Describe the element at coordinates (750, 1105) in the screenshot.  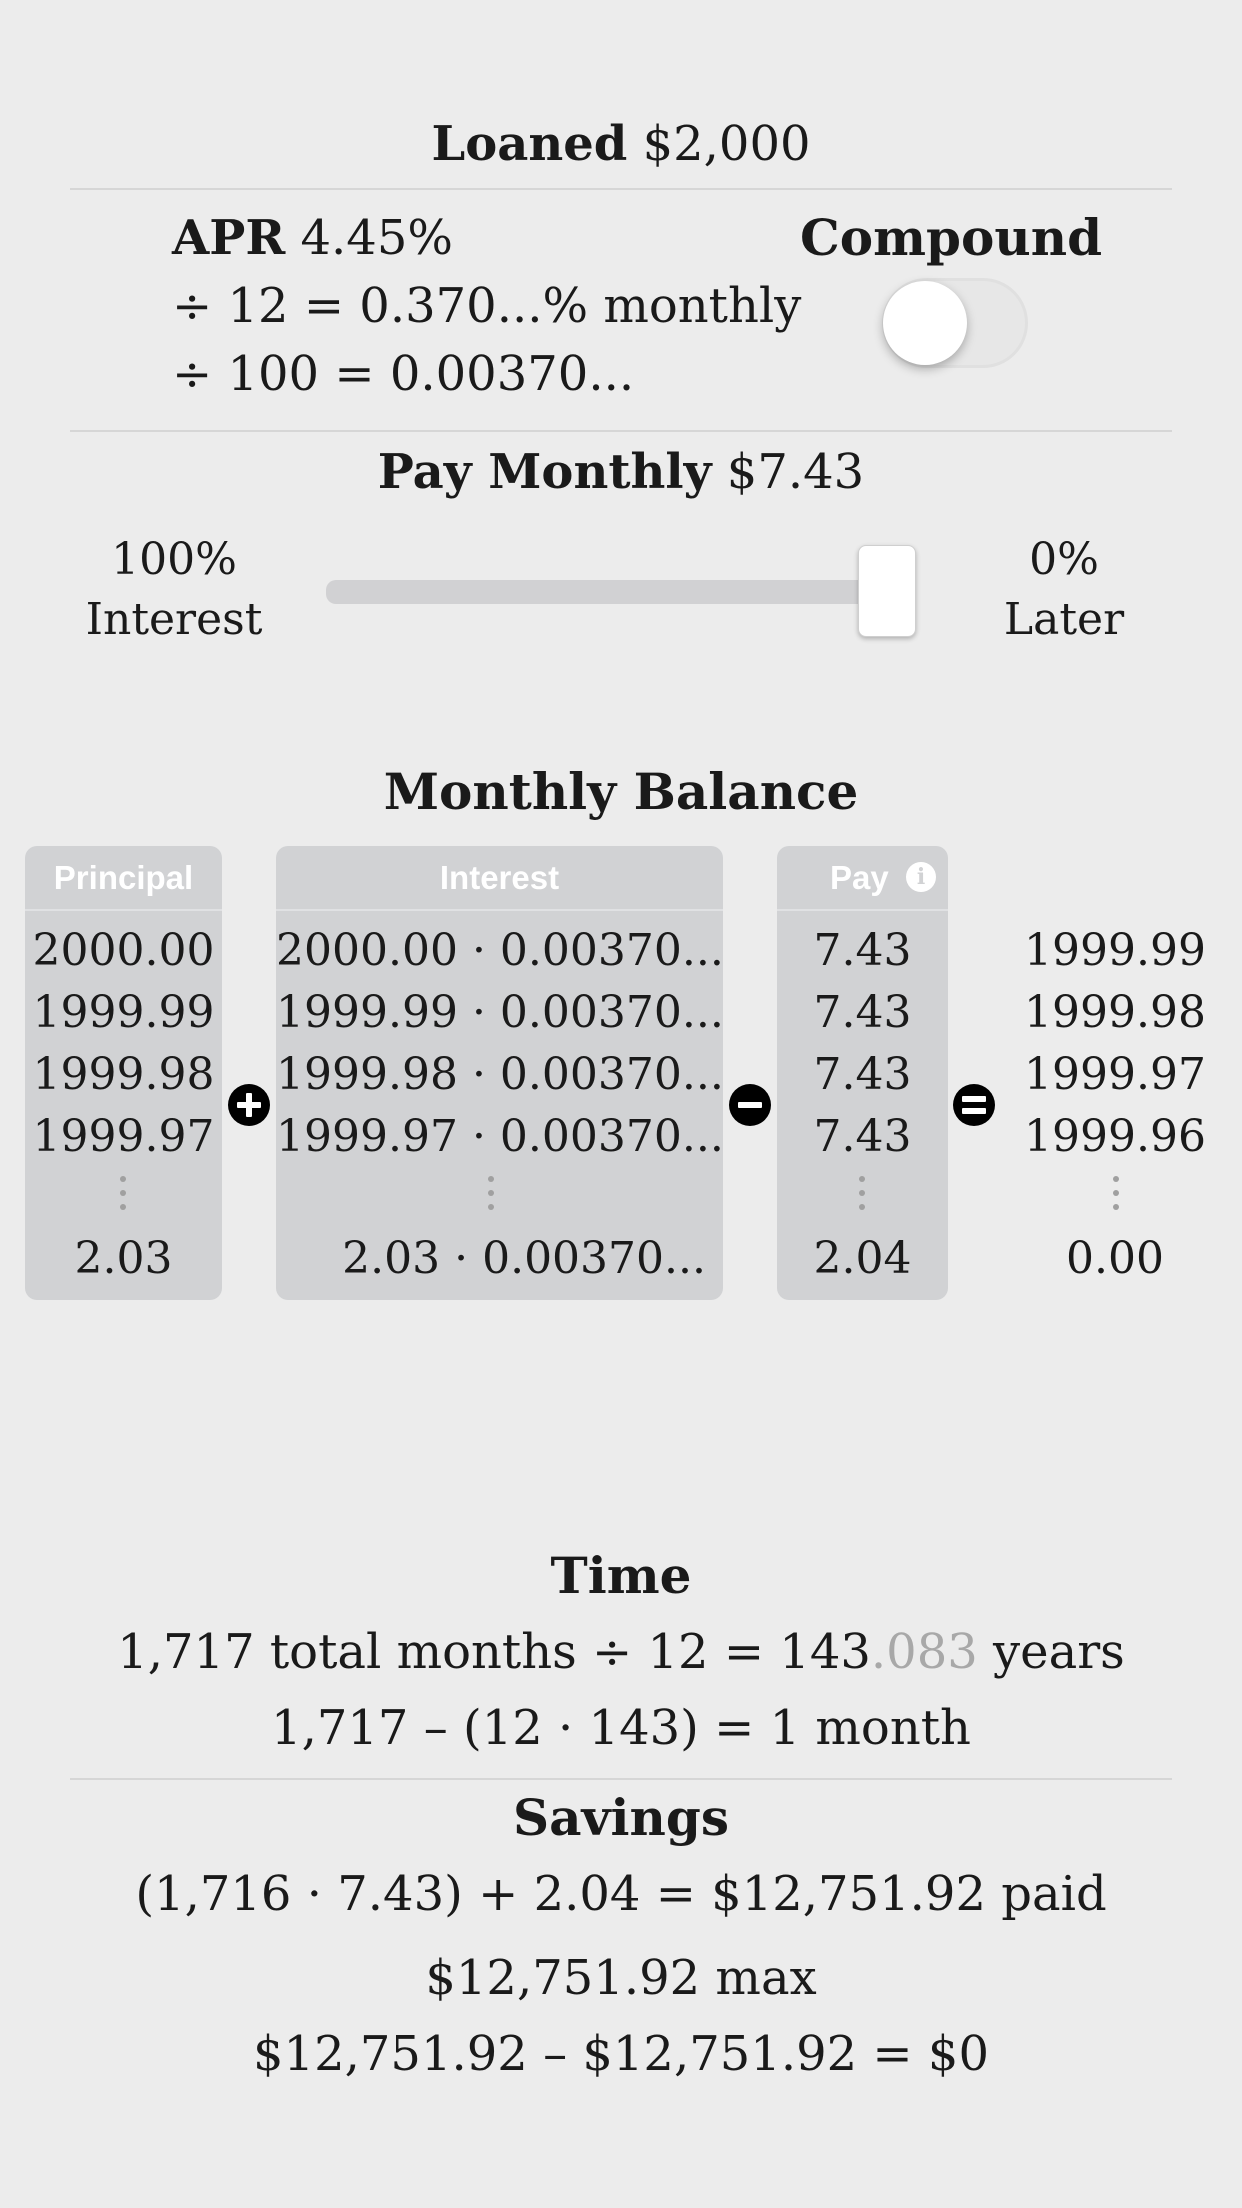
I see `minus-icon` at that location.